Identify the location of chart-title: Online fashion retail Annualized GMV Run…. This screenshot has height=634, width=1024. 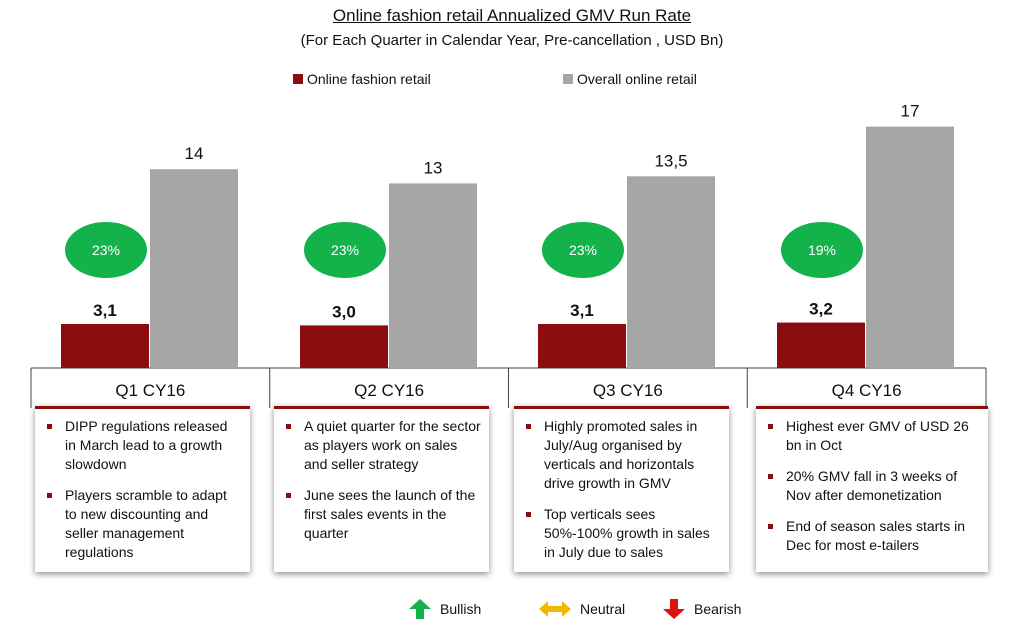
(512, 15).